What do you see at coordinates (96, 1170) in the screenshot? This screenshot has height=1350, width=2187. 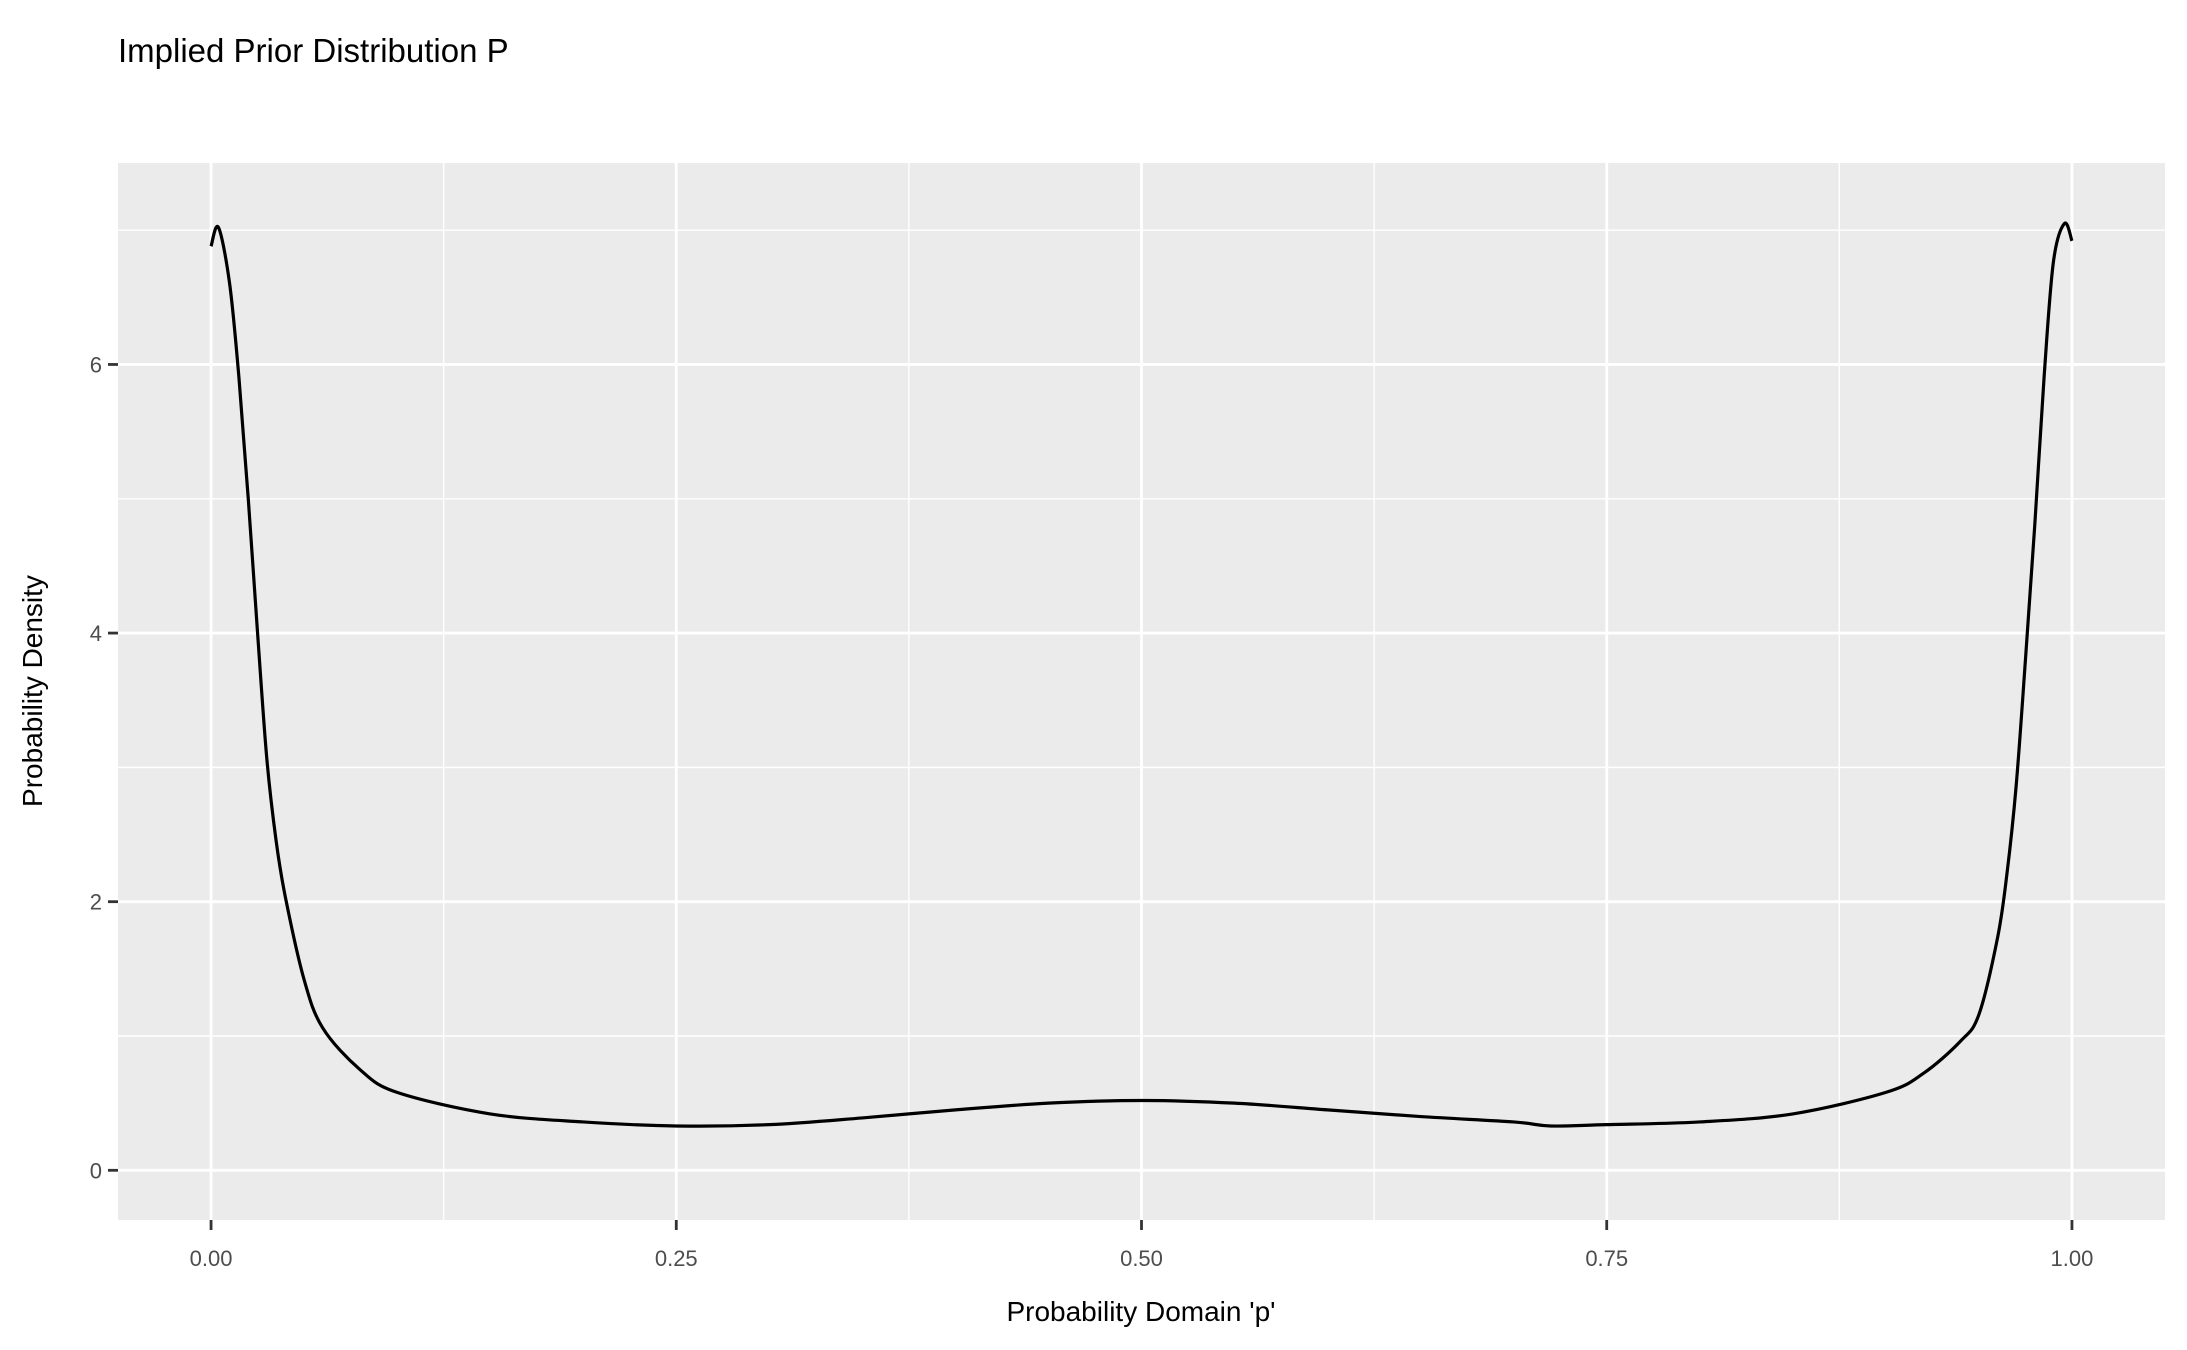 I see `y-tick-label: 0` at bounding box center [96, 1170].